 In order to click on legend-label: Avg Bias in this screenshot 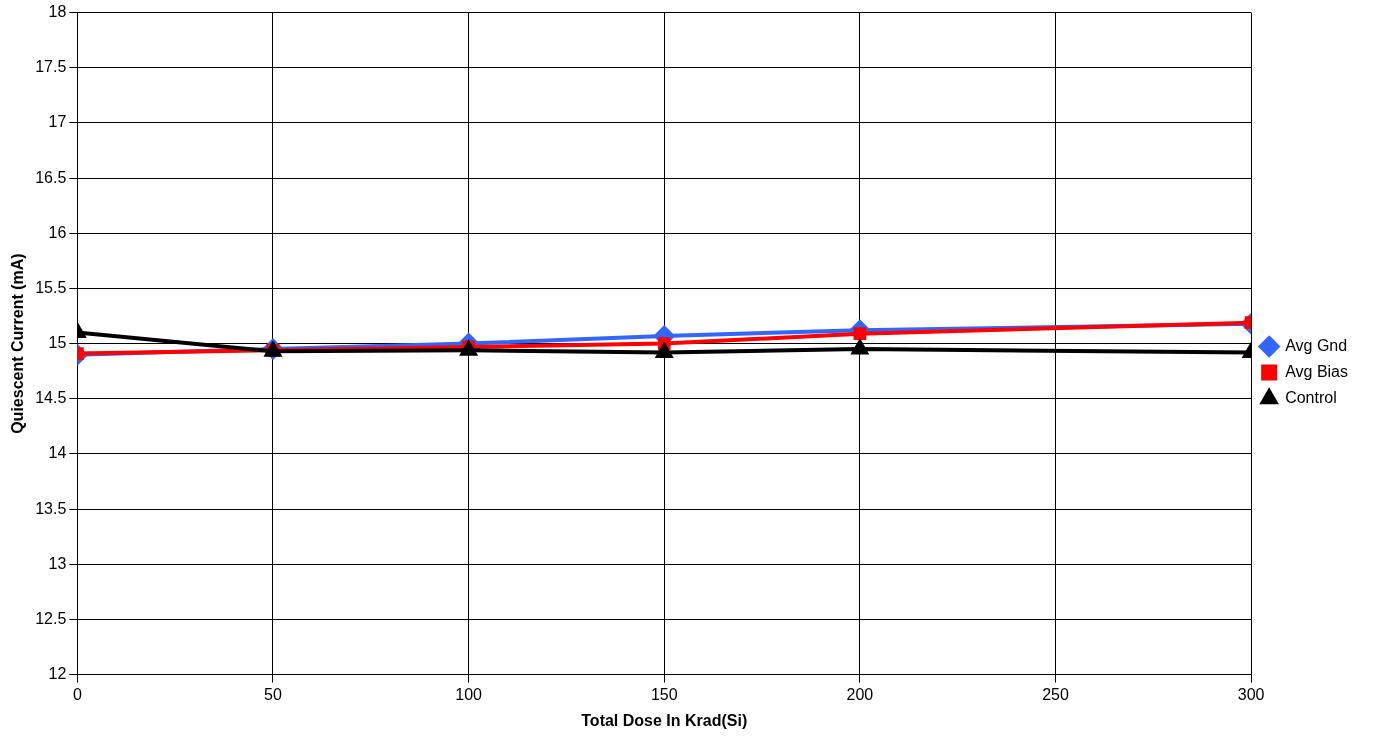, I will do `click(1317, 371)`.